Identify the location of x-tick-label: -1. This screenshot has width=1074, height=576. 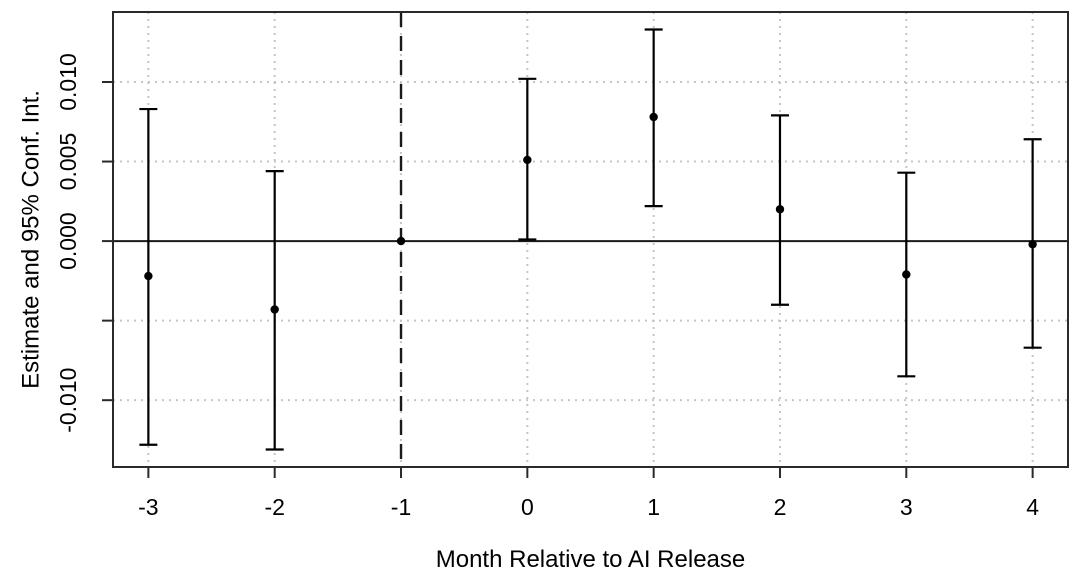
(401, 507).